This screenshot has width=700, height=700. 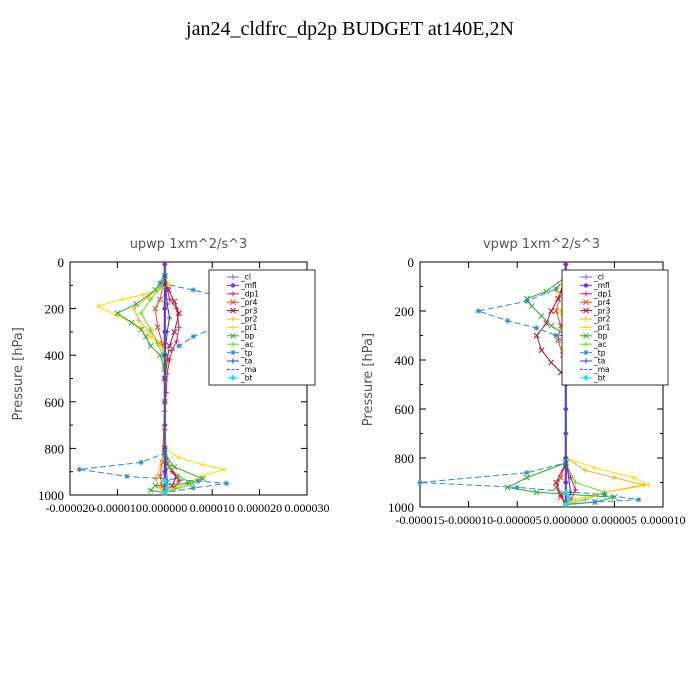 What do you see at coordinates (259, 508) in the screenshot?
I see `x-tick-label: 0.000020` at bounding box center [259, 508].